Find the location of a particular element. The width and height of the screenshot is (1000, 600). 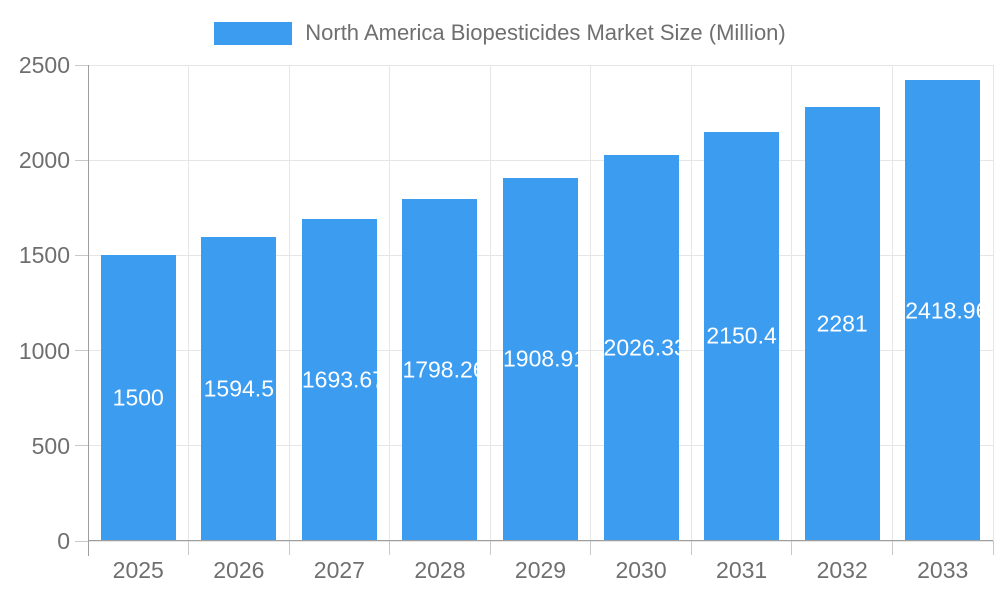

bar: 2281 is located at coordinates (842, 323).